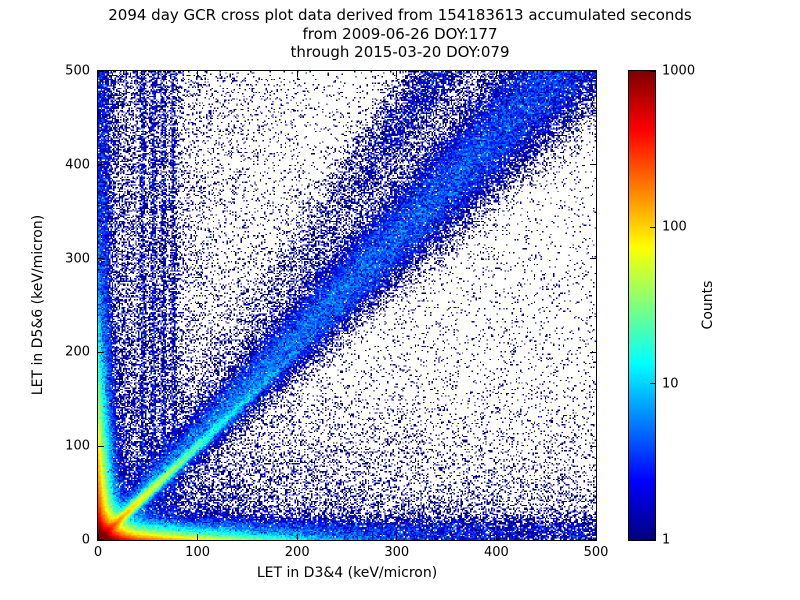 The image size is (800, 600). I want to click on x-tick-label: 300, so click(397, 552).